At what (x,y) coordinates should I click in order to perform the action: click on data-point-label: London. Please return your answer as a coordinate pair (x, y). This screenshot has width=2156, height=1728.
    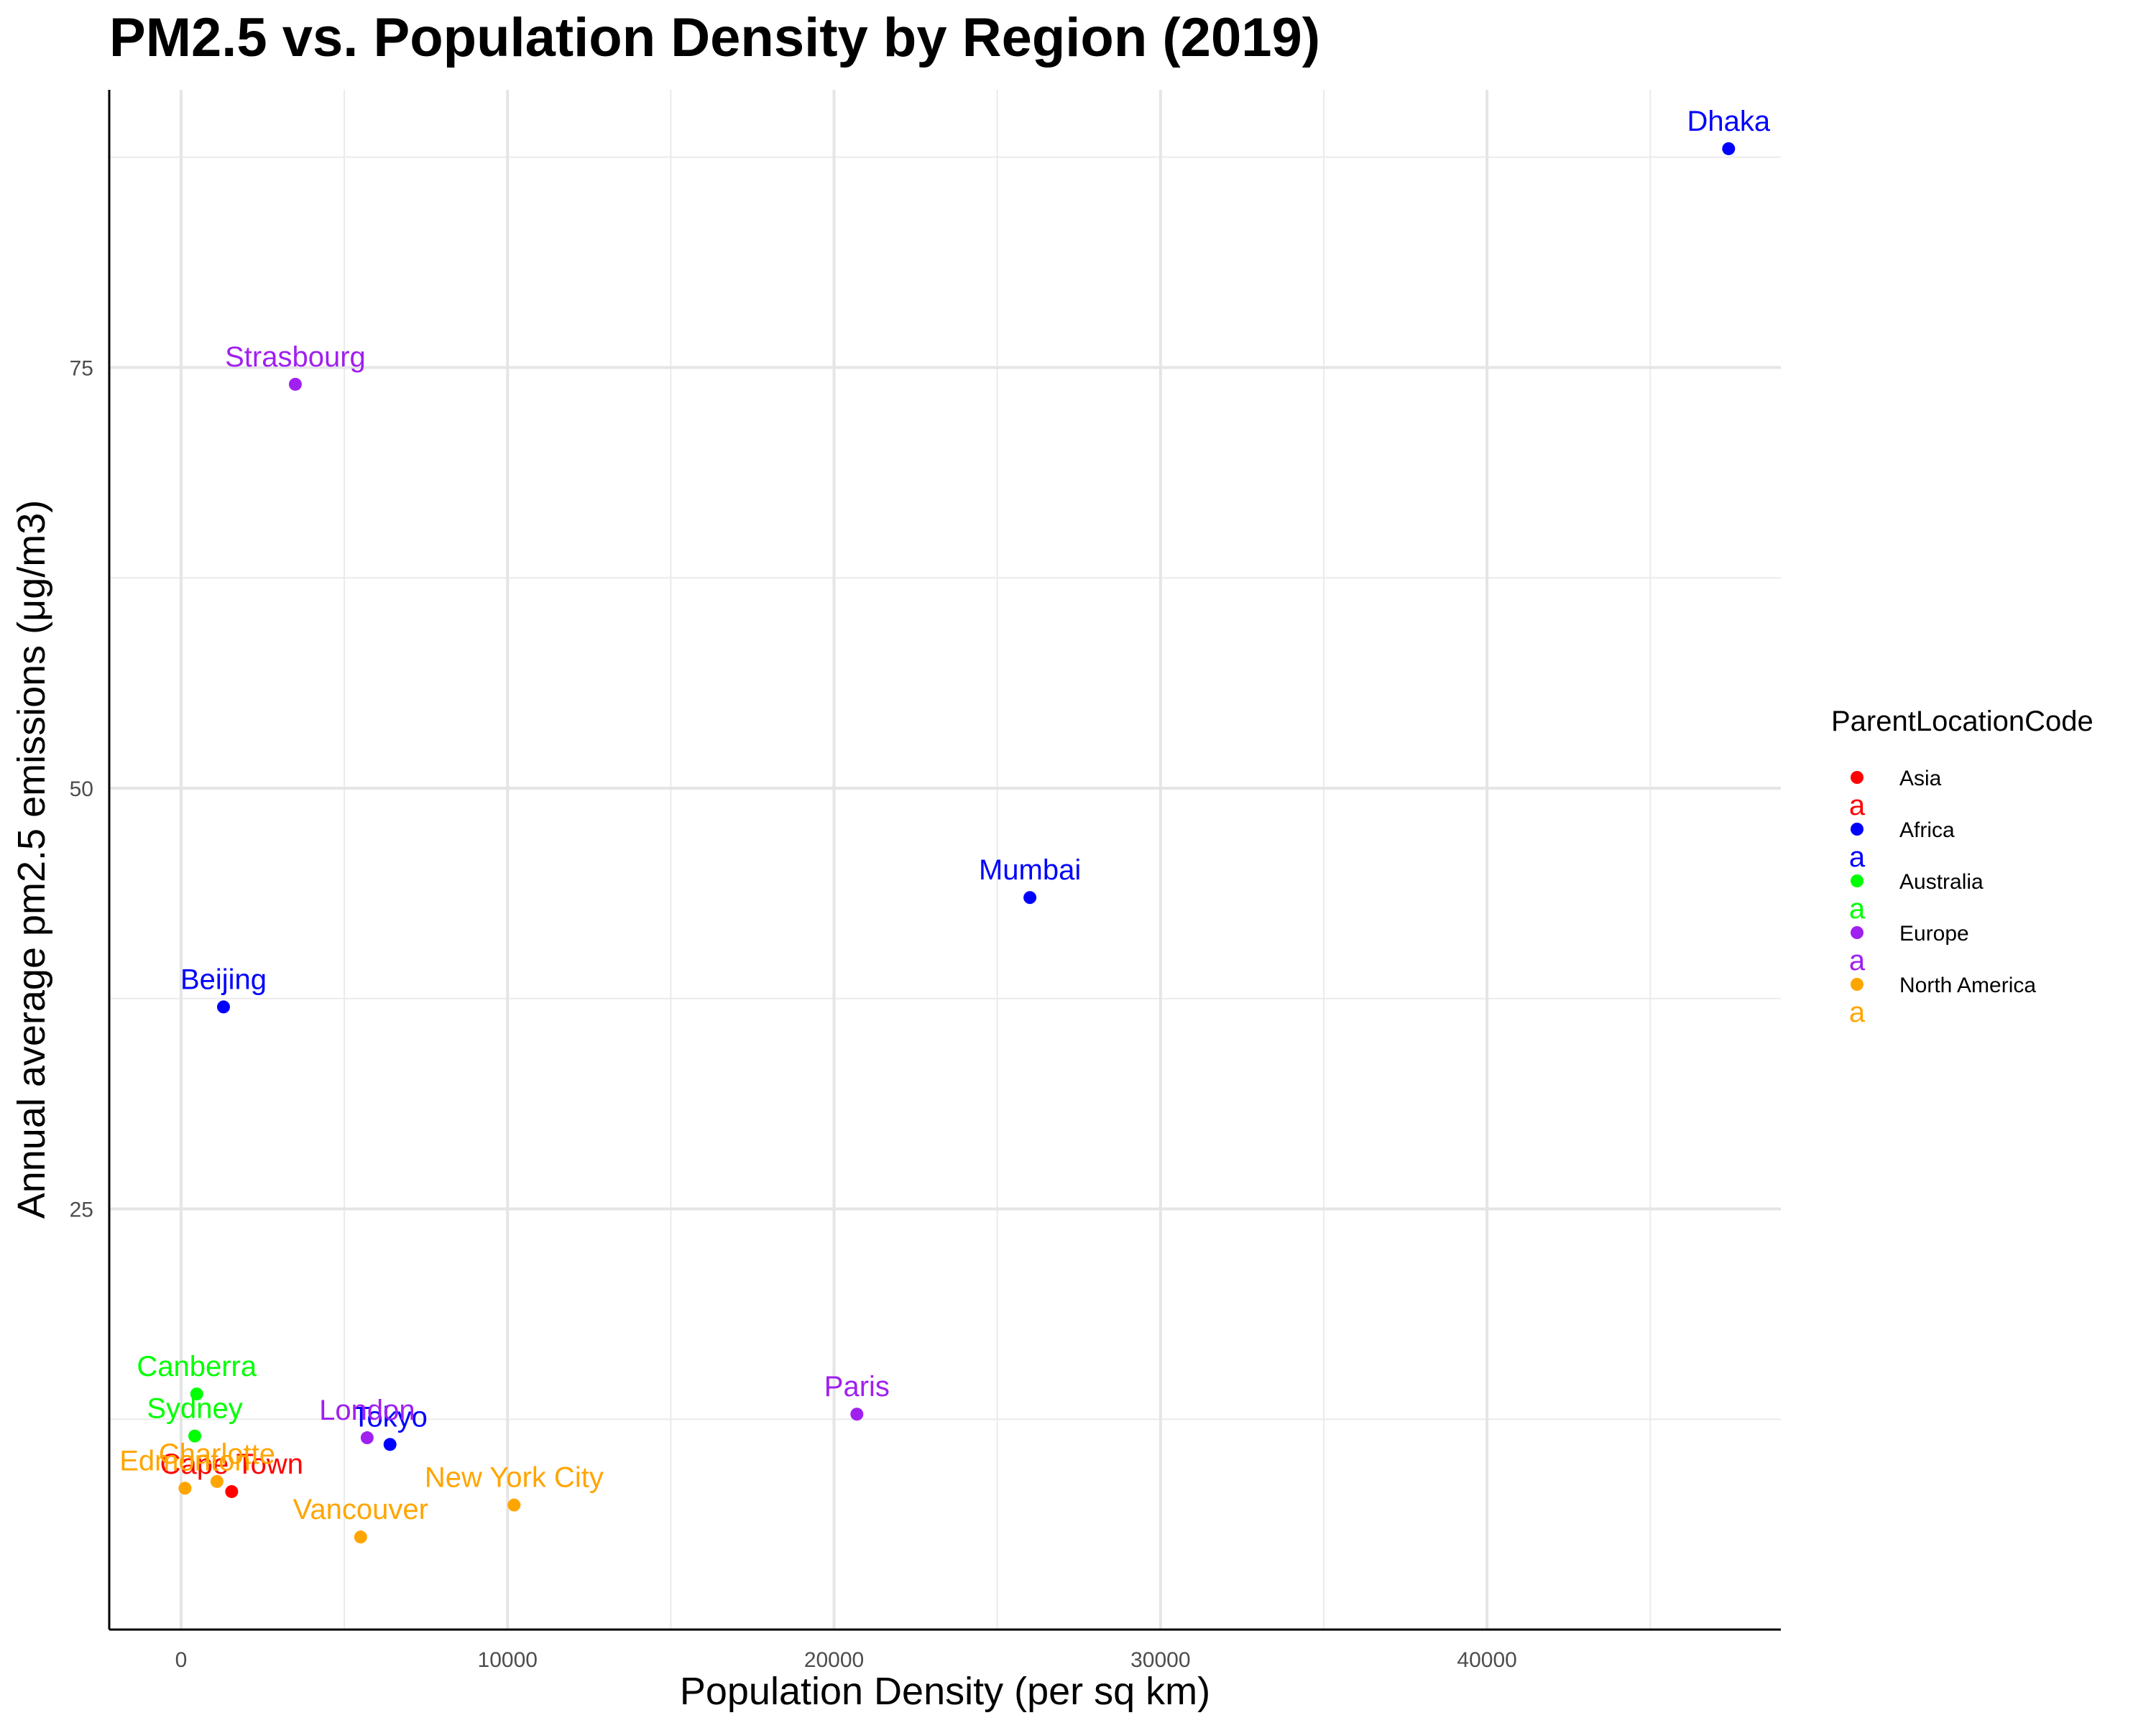
    Looking at the image, I should click on (367, 1411).